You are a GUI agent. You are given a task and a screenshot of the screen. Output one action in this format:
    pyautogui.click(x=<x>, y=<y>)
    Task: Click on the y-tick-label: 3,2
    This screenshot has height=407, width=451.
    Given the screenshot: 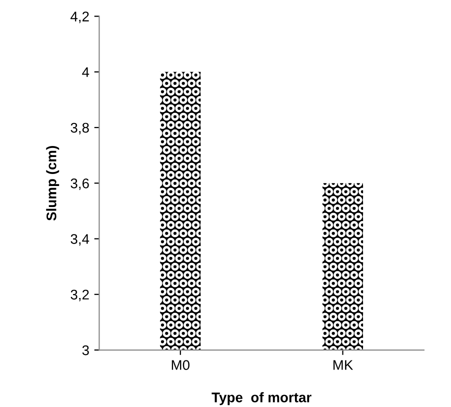 What is the action you would take?
    pyautogui.click(x=79, y=296)
    